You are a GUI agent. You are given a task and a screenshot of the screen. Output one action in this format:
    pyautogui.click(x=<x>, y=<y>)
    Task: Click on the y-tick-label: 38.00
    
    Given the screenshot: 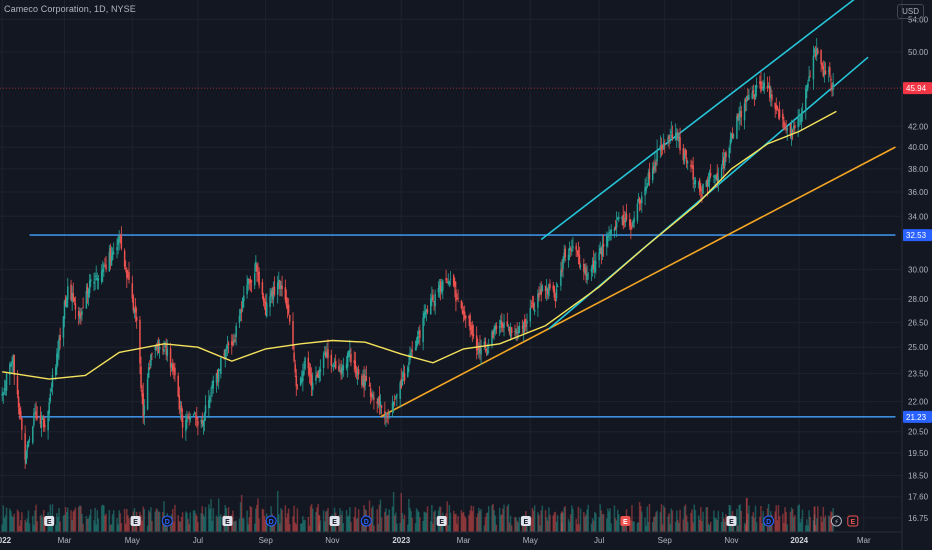 What is the action you would take?
    pyautogui.click(x=918, y=169)
    